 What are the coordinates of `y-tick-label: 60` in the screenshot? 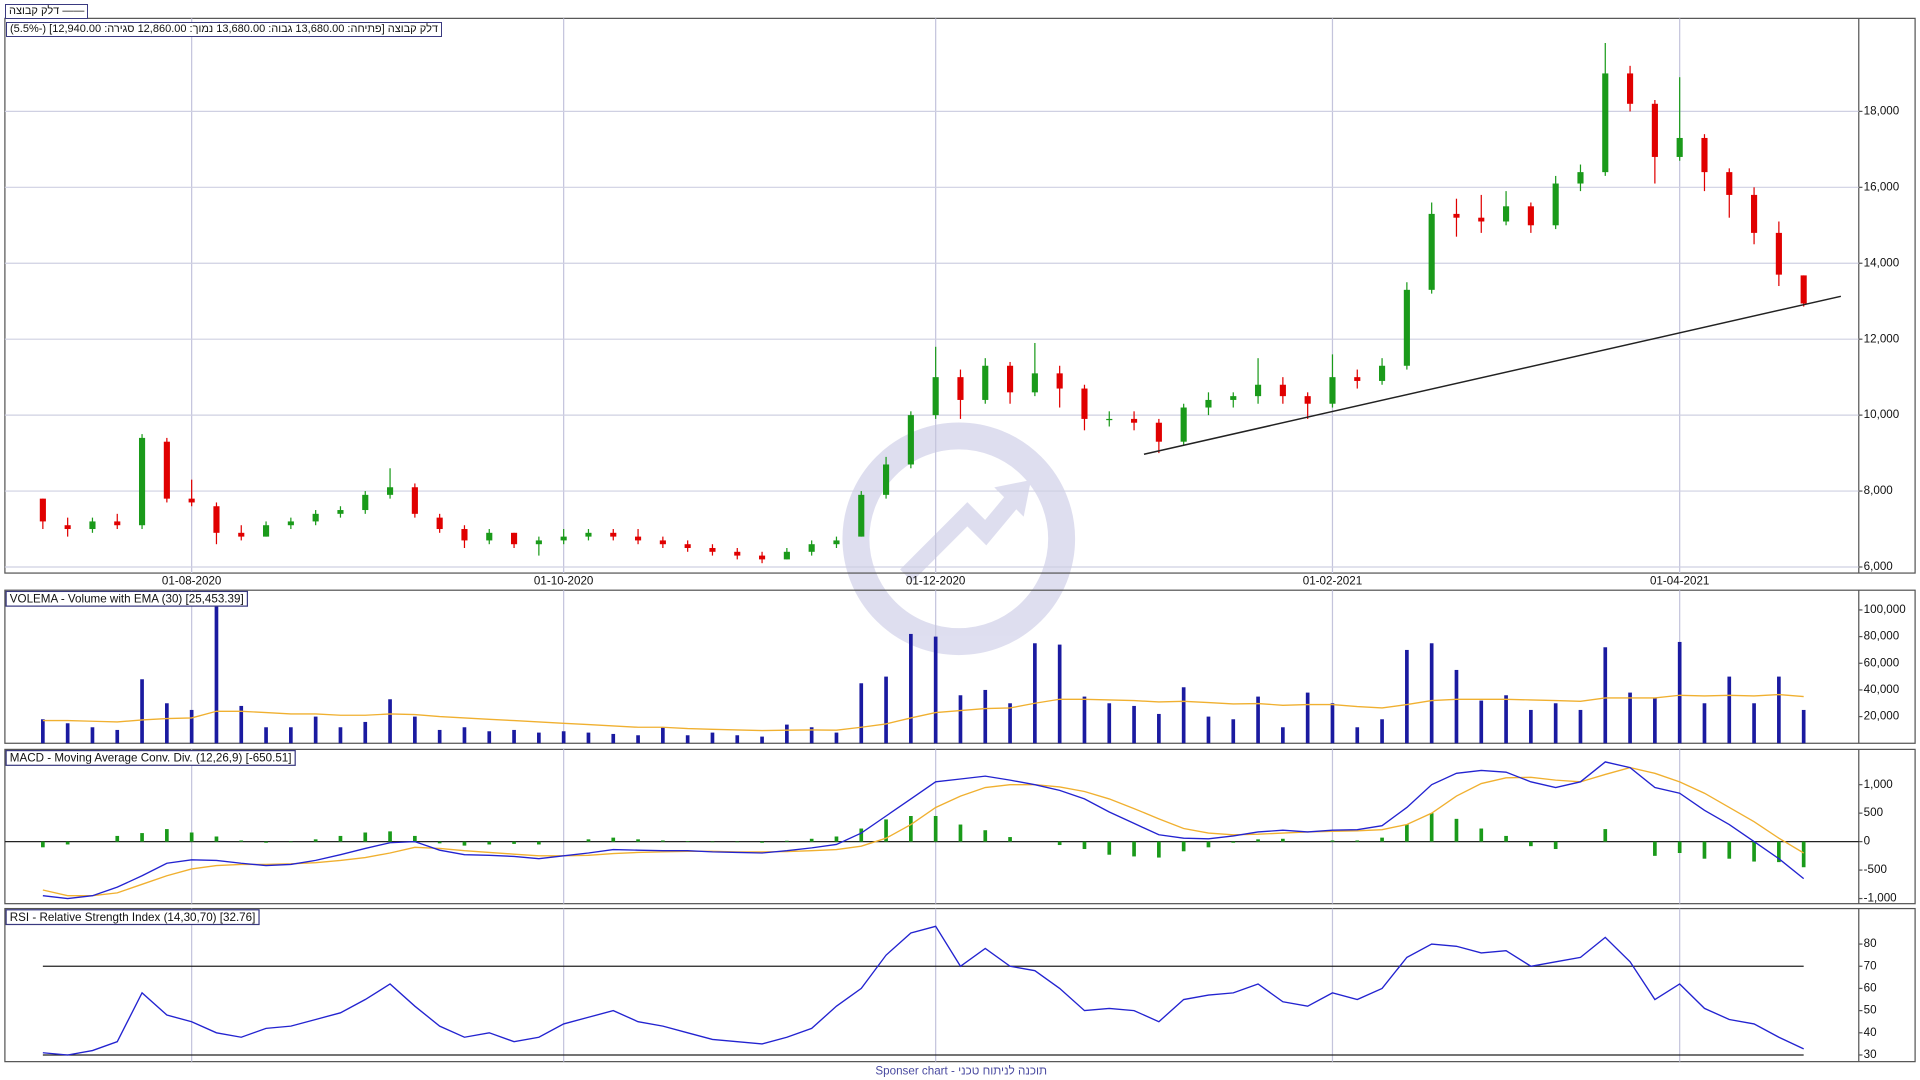 It's located at (1870, 988).